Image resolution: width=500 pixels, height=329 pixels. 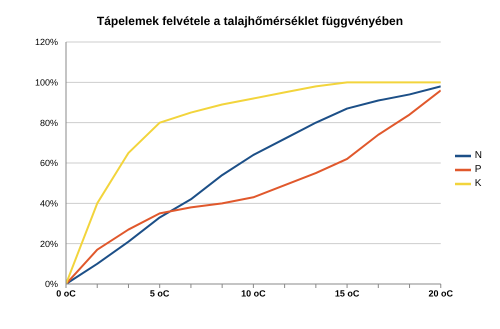 What do you see at coordinates (46, 83) in the screenshot?
I see `y-tick-label: 100%` at bounding box center [46, 83].